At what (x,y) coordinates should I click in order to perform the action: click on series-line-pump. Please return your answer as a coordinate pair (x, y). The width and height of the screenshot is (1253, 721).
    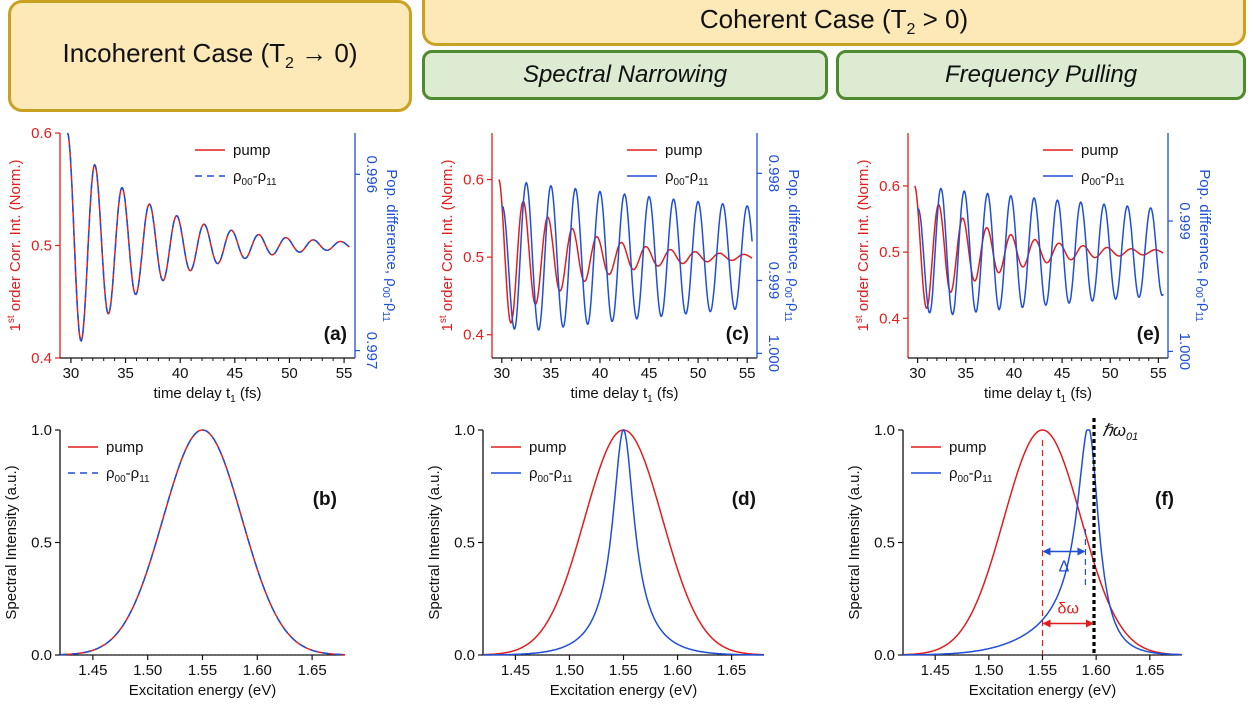
    Looking at the image, I should click on (625, 252).